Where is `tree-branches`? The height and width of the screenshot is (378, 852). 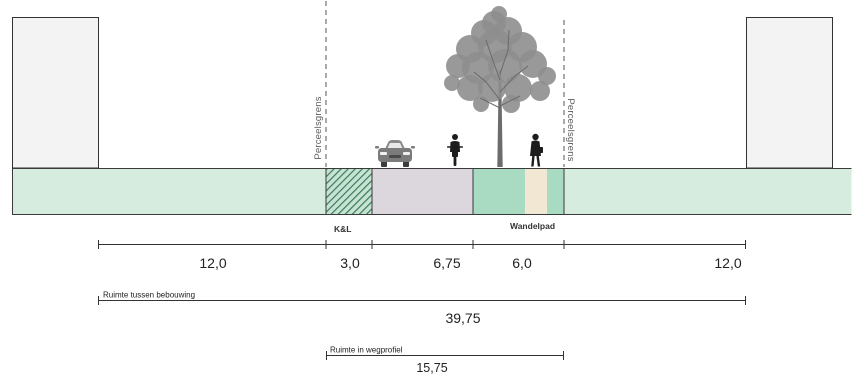 tree-branches is located at coordinates (501, 69).